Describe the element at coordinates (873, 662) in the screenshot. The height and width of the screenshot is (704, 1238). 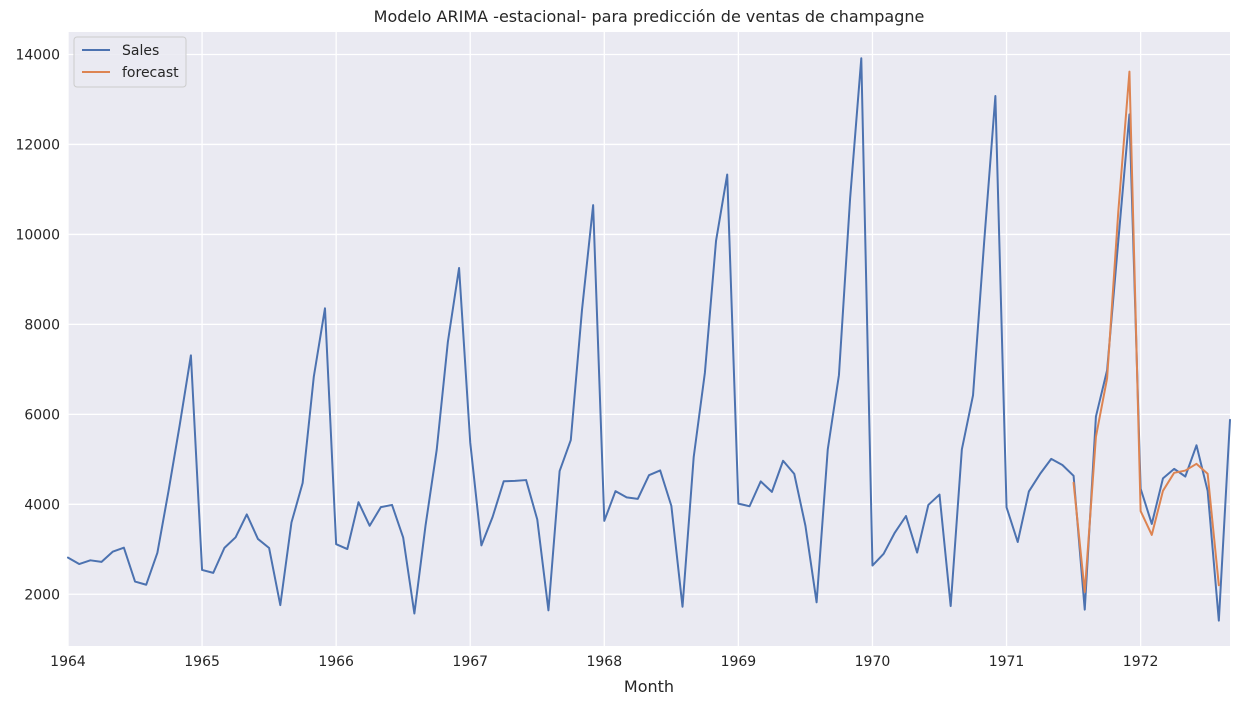
I see `x-tick-label: 1970` at that location.